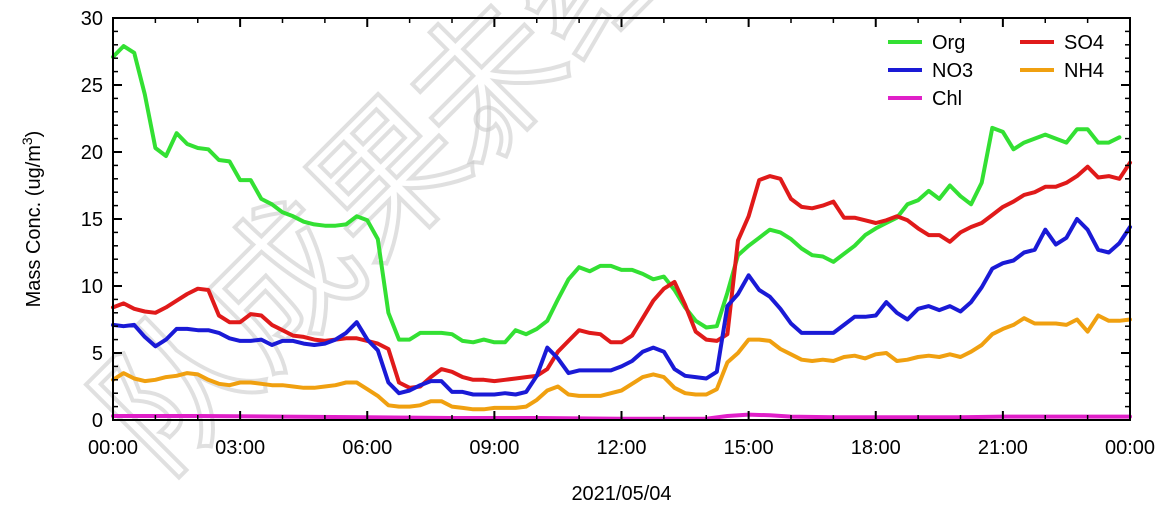  I want to click on x-tick-label: 12:00, so click(621, 448).